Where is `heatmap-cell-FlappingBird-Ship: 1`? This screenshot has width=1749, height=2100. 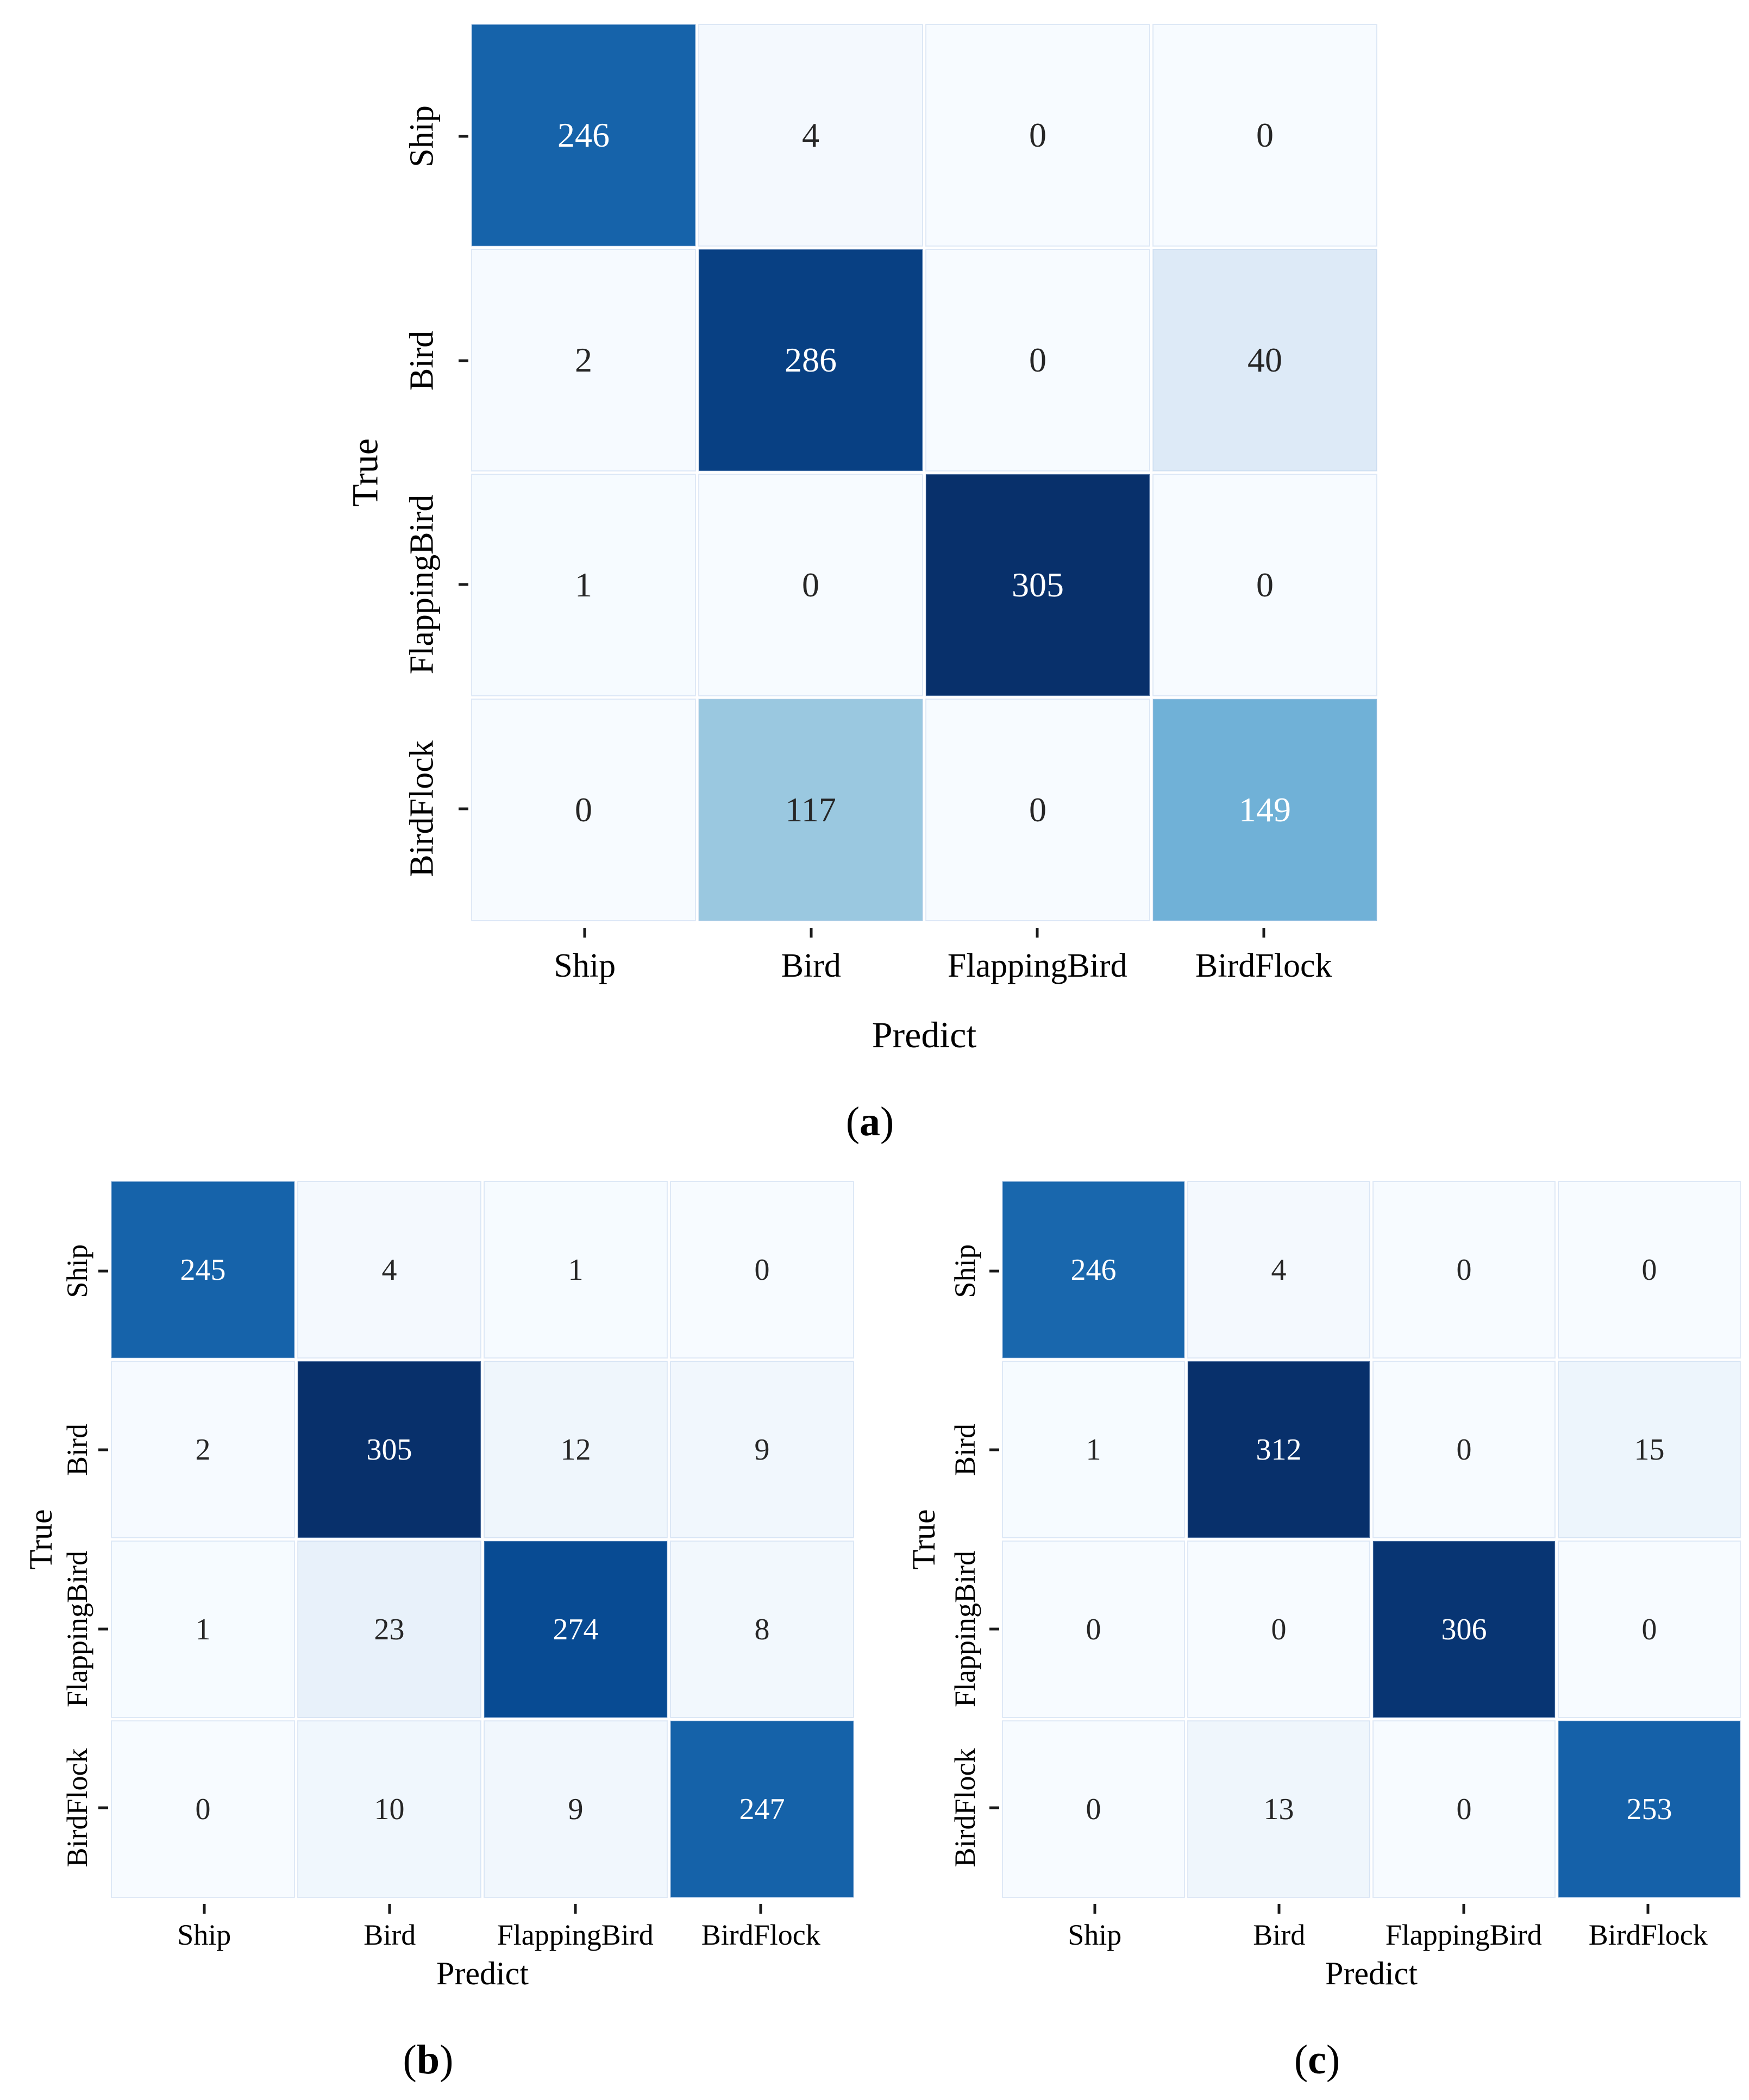
heatmap-cell-FlappingBird-Ship: 1 is located at coordinates (583, 585).